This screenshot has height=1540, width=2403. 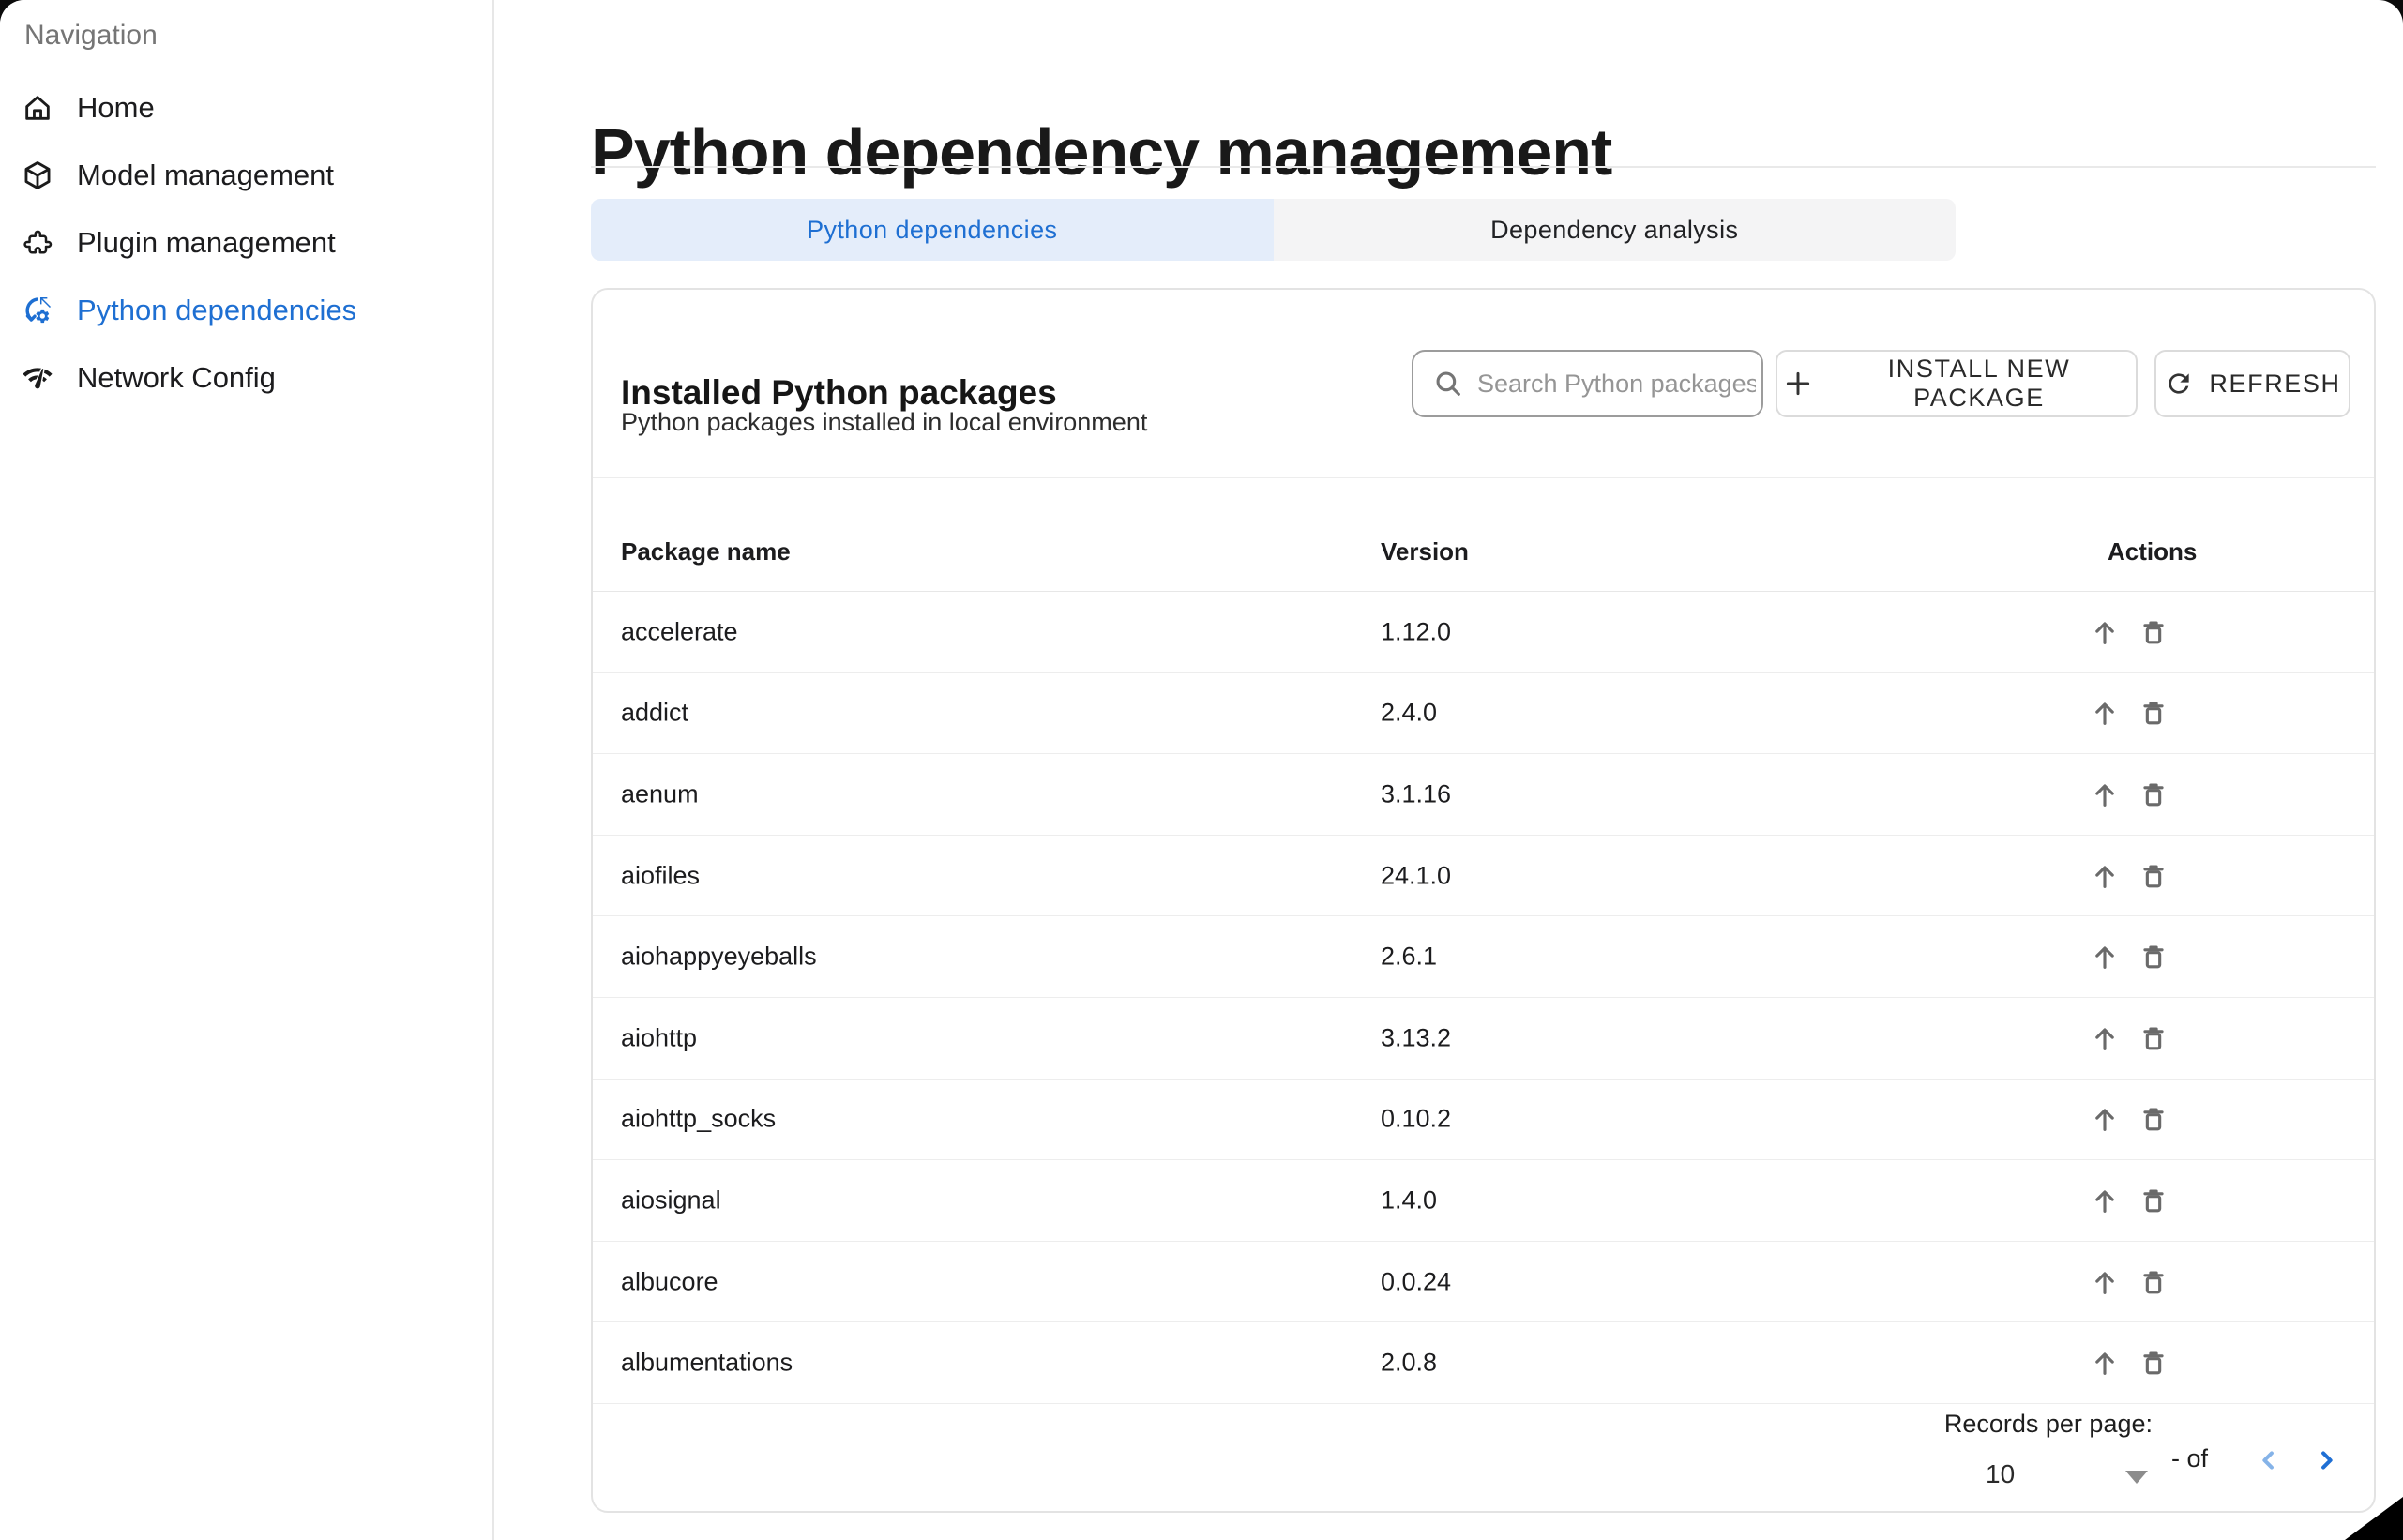 What do you see at coordinates (1614, 230) in the screenshot?
I see `tab-dependency-analysis: Dependency analysis` at bounding box center [1614, 230].